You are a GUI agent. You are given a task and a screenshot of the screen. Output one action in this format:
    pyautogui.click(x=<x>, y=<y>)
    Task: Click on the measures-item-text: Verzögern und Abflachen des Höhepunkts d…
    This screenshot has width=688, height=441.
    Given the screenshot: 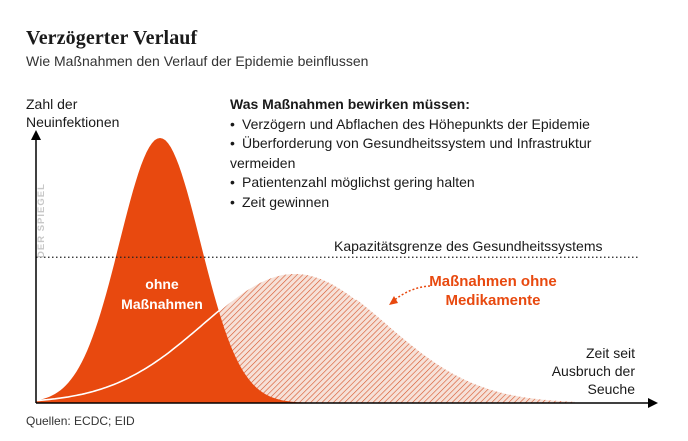 What is the action you would take?
    pyautogui.click(x=416, y=123)
    